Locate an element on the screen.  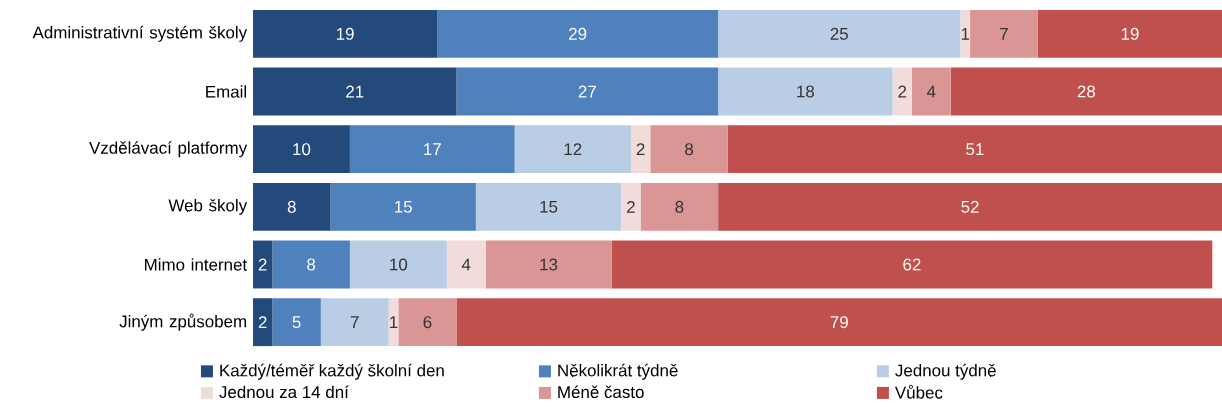
data-label: 17 is located at coordinates (432, 149).